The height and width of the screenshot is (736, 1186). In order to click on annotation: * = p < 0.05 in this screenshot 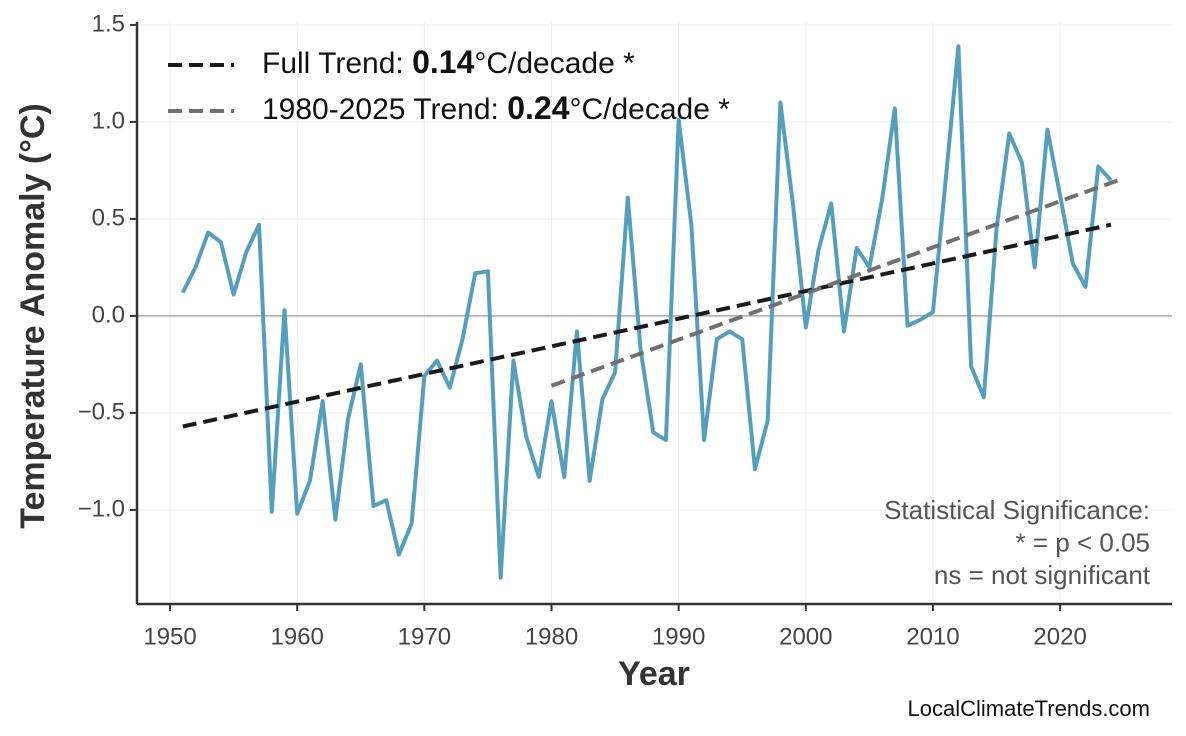, I will do `click(1083, 542)`.